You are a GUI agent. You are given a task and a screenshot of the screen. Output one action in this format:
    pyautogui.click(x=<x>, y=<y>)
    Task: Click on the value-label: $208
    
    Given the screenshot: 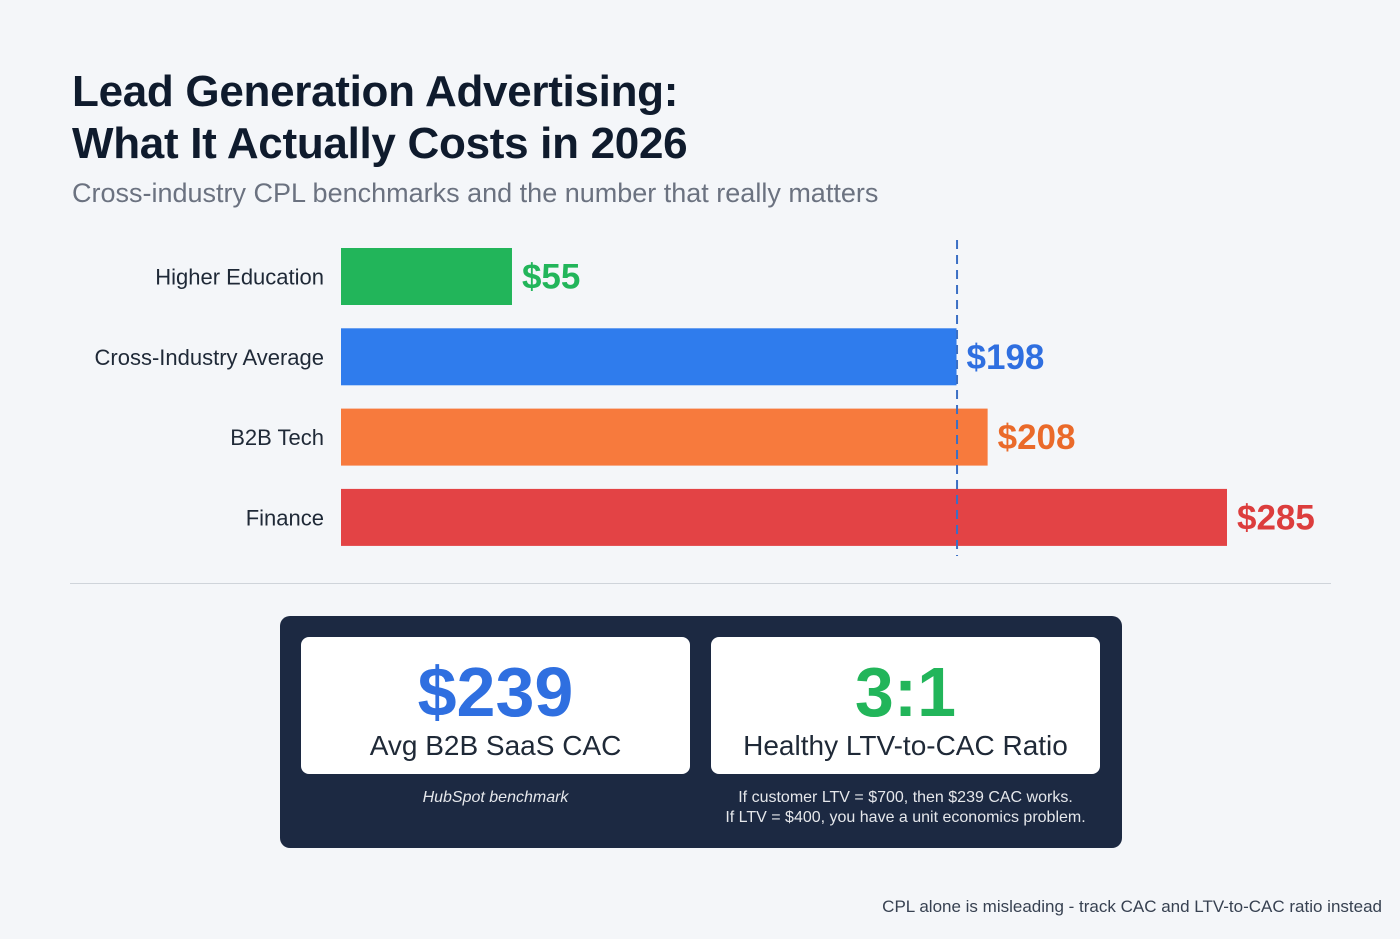 What is the action you would take?
    pyautogui.click(x=1037, y=437)
    